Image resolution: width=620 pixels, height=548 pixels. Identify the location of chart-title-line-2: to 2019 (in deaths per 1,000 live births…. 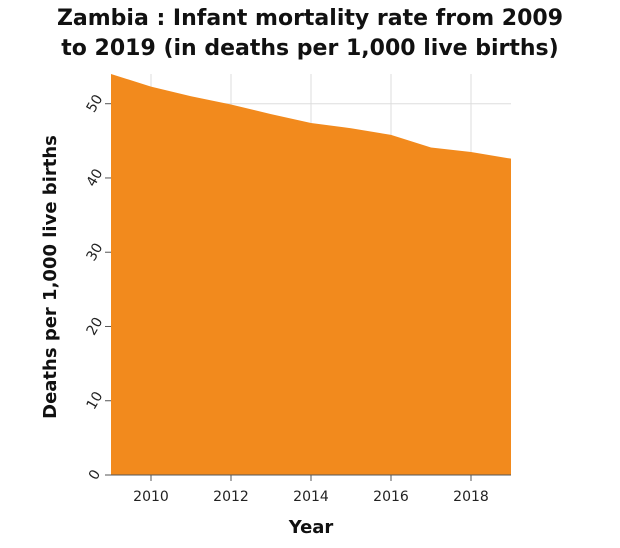
(310, 48).